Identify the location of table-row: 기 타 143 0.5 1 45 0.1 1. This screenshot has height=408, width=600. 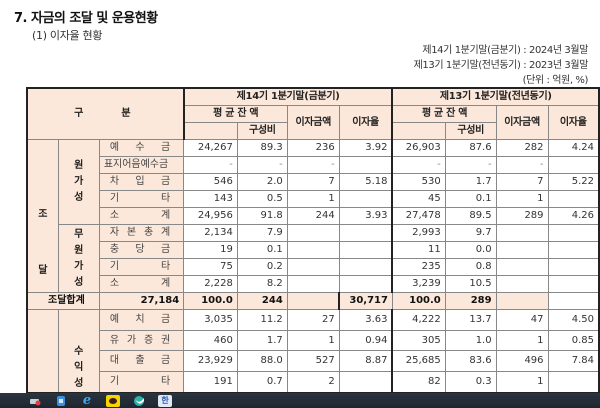
(313, 199).